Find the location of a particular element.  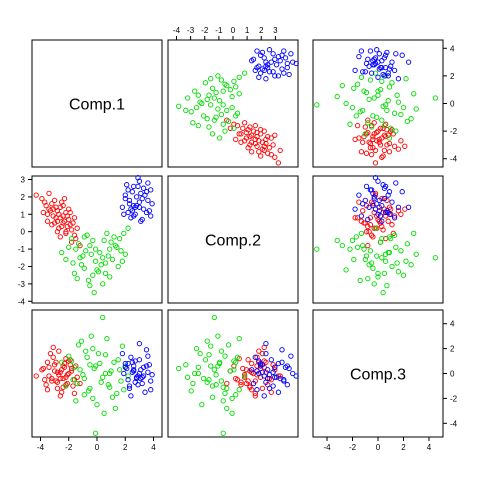

left-tick-label: 1 is located at coordinates (23, 214).